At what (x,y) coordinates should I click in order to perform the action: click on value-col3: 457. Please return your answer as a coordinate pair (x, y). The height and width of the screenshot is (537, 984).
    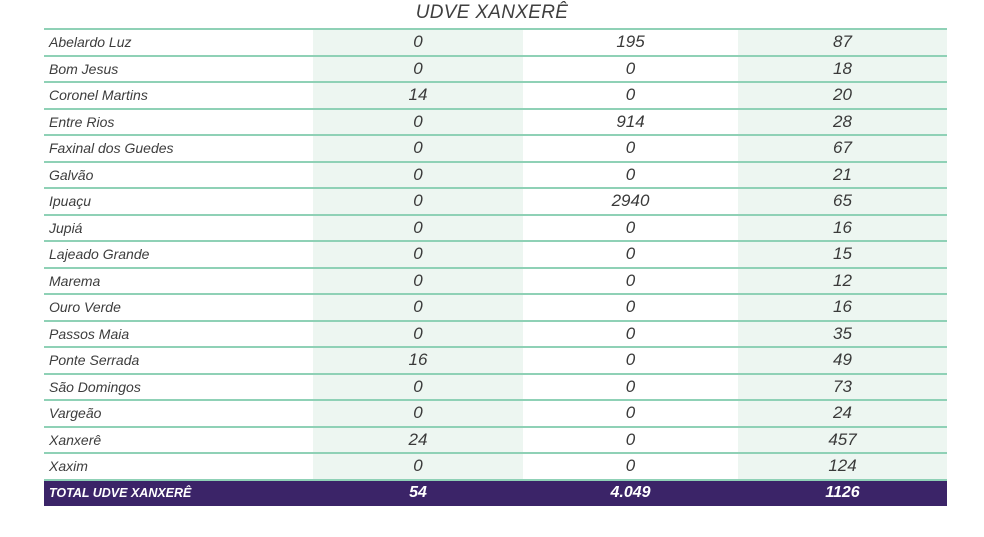
    Looking at the image, I should click on (842, 439).